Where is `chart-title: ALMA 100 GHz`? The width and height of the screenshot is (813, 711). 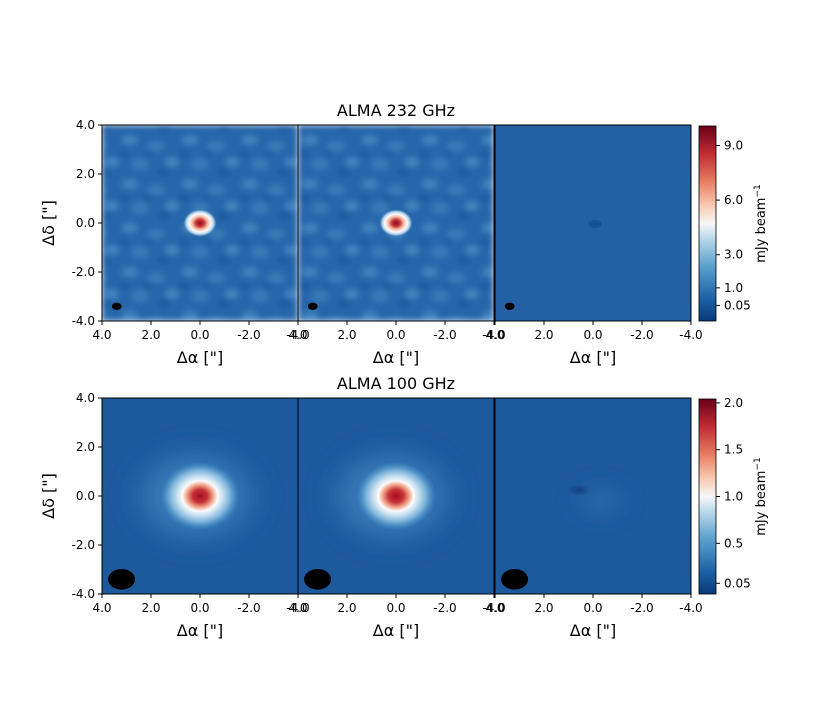 chart-title: ALMA 100 GHz is located at coordinates (396, 383).